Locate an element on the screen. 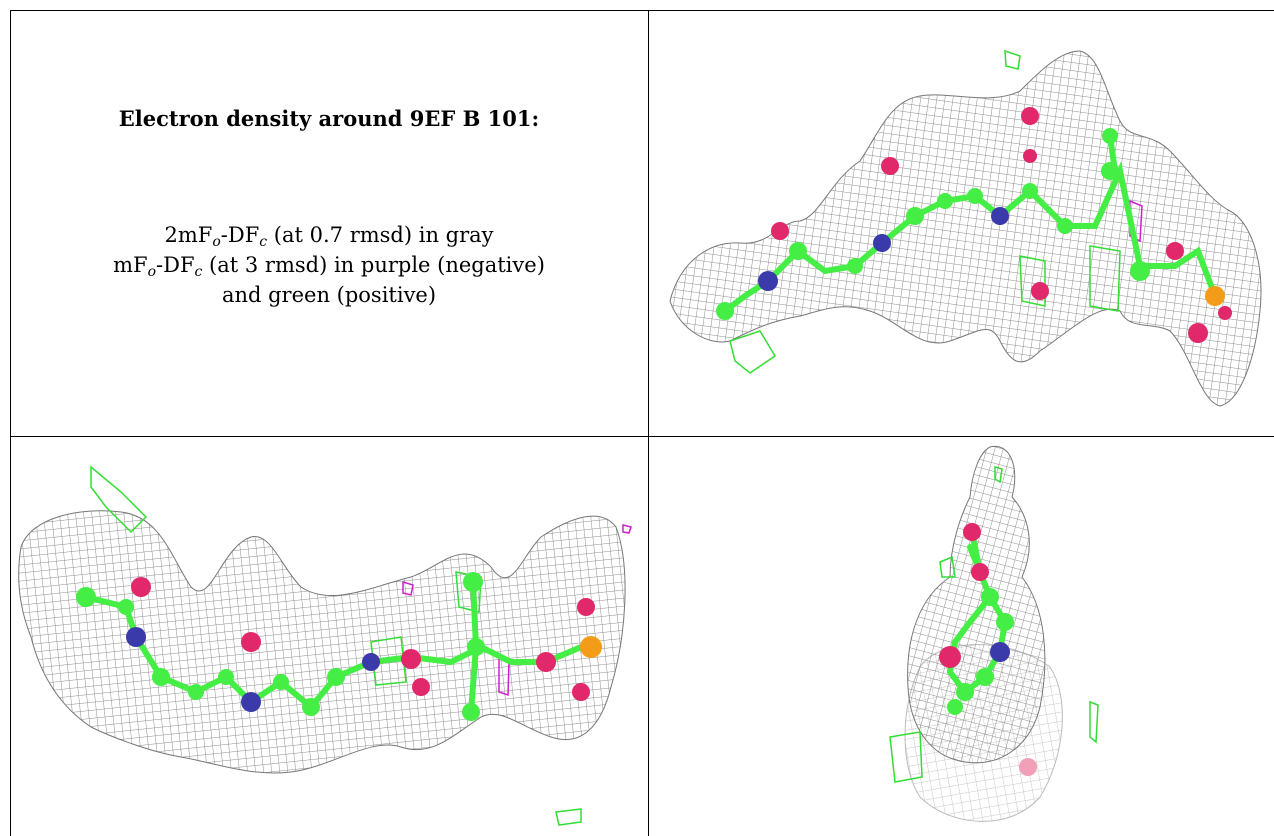 This screenshot has height=836, width=1274. description-line-colors: and green (positive) is located at coordinates (329, 295).